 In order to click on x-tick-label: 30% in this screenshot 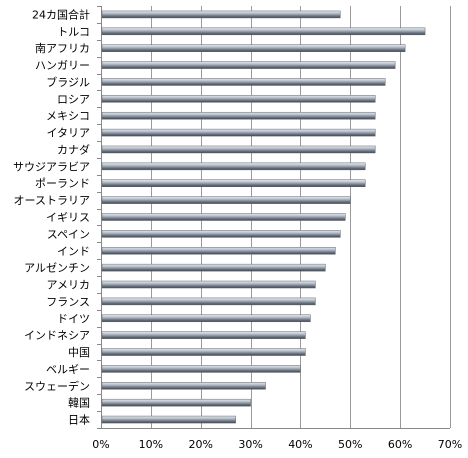, I will do `click(250, 444)`.